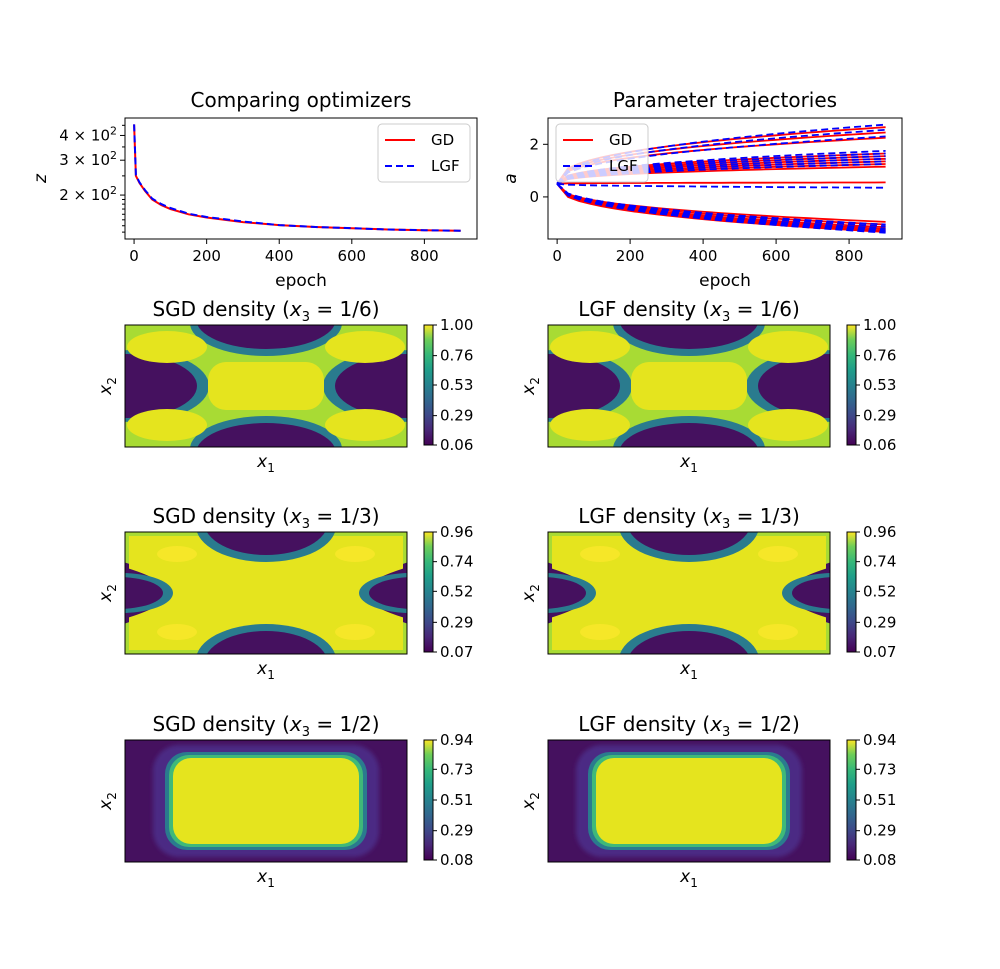  I want to click on trajectory-chart-title: Parameter trajectories, so click(725, 100).